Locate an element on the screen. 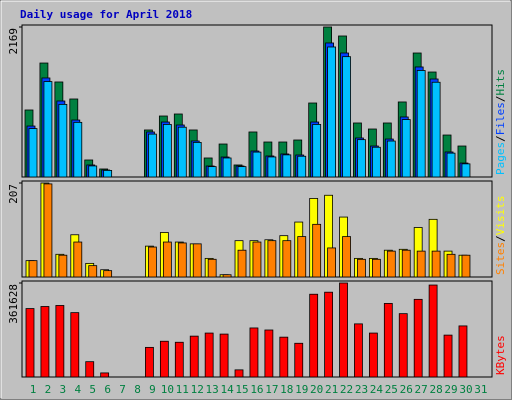 This screenshot has height=400, width=512. x-tick-label: 7 is located at coordinates (122, 389).